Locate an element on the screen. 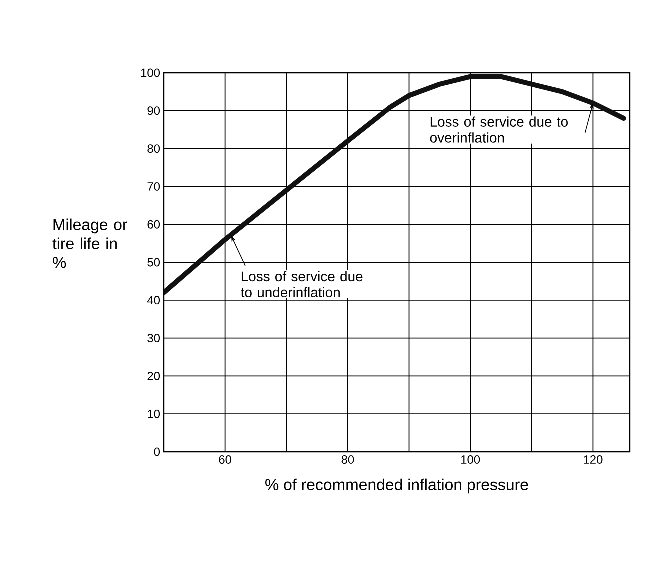  y-tick-label: 30 is located at coordinates (154, 338).